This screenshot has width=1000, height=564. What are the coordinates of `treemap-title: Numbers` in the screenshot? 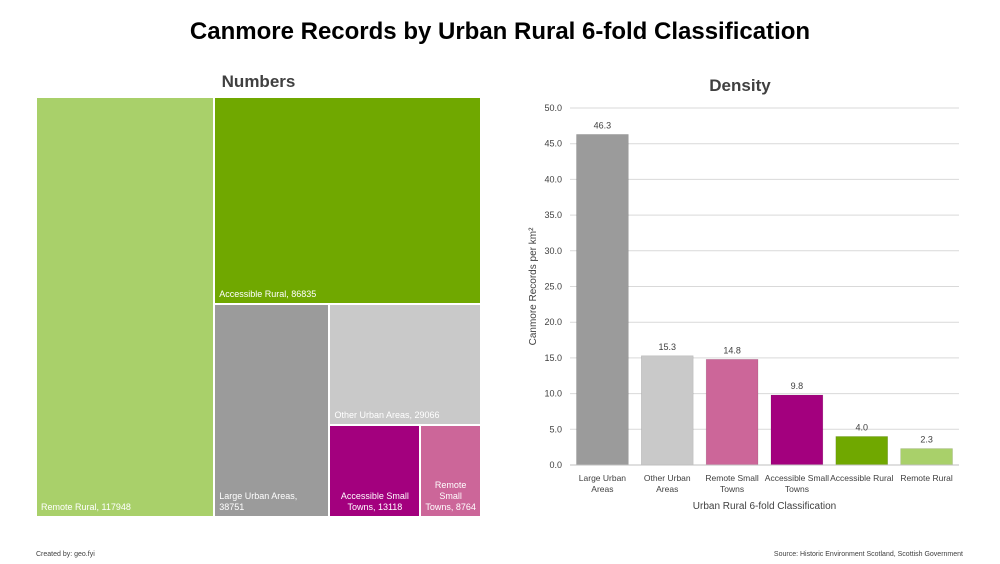 It's located at (258, 81).